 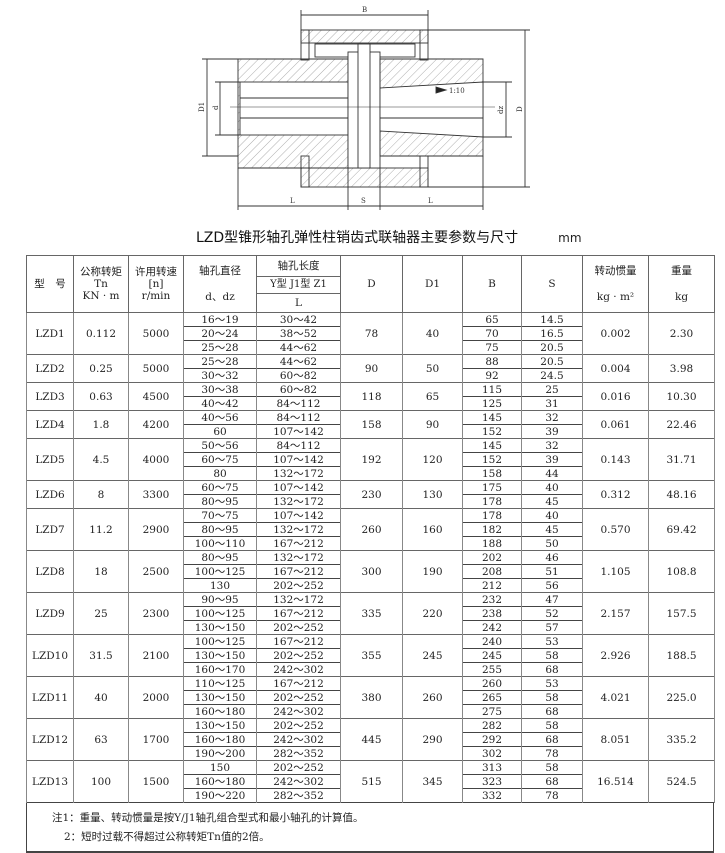 I want to click on cell-weight: 2.30, so click(x=681, y=333).